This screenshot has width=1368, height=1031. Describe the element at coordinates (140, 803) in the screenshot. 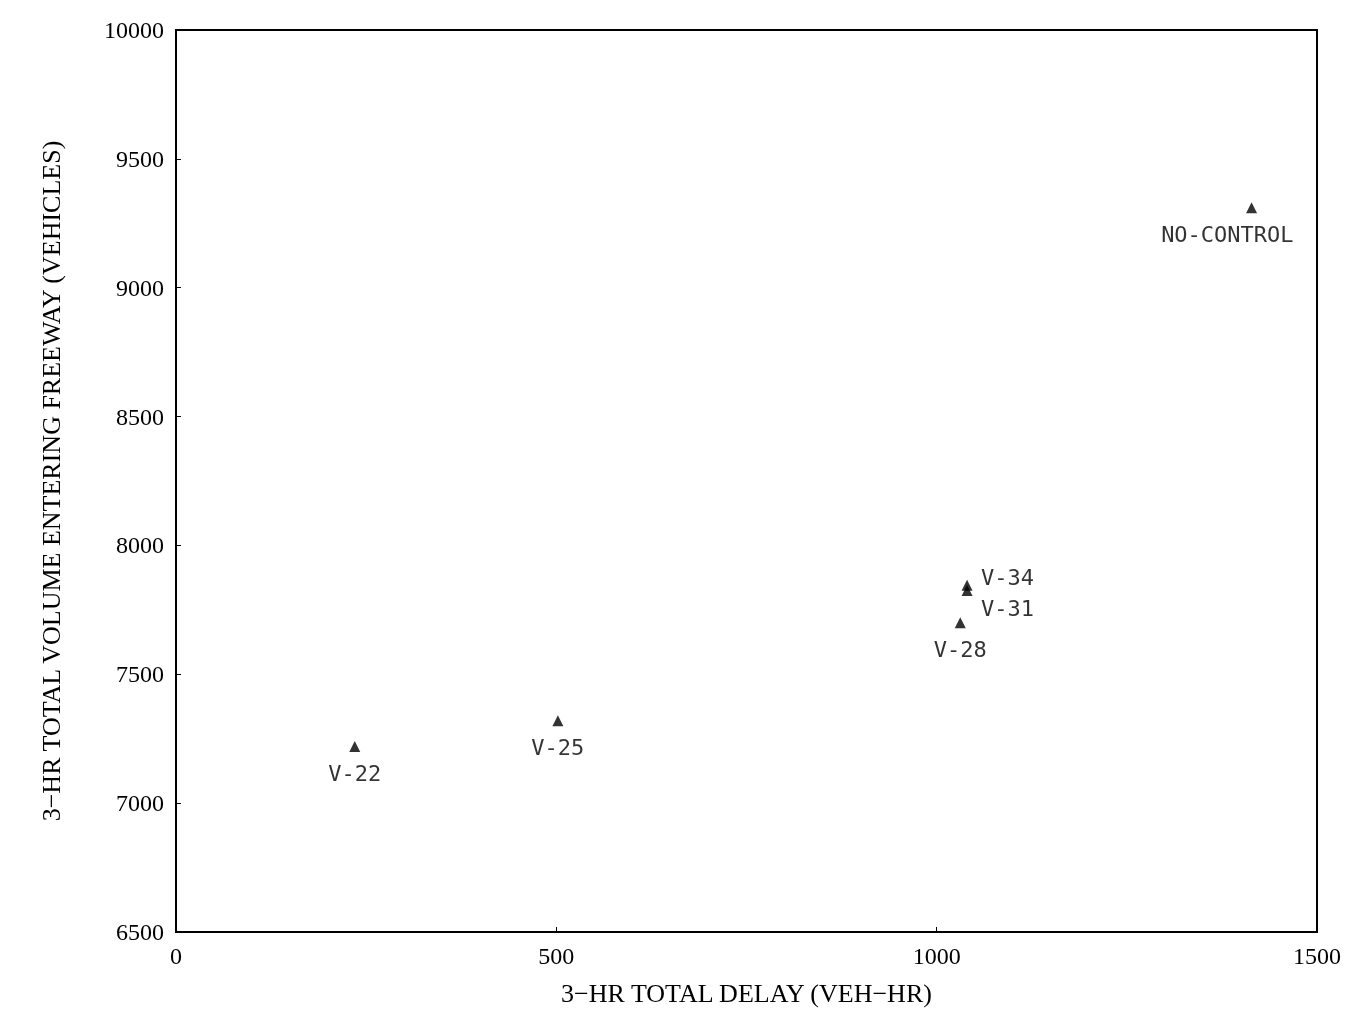

I see `y-tick-label: 7000` at that location.